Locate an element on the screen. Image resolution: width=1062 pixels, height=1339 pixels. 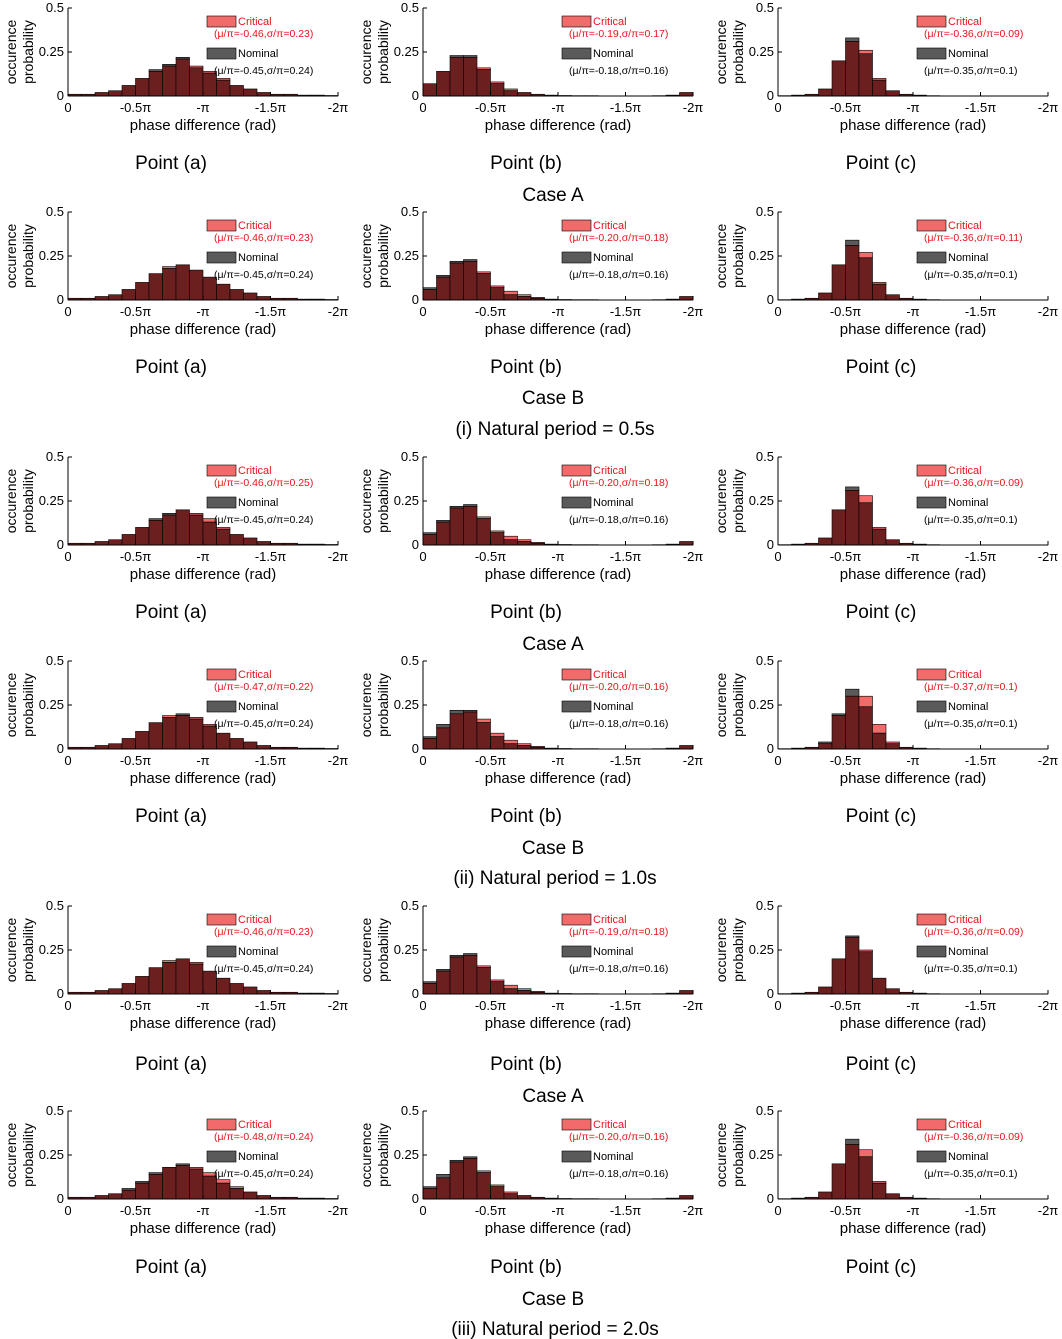
x-tick-label: -1.5π is located at coordinates (270, 760).